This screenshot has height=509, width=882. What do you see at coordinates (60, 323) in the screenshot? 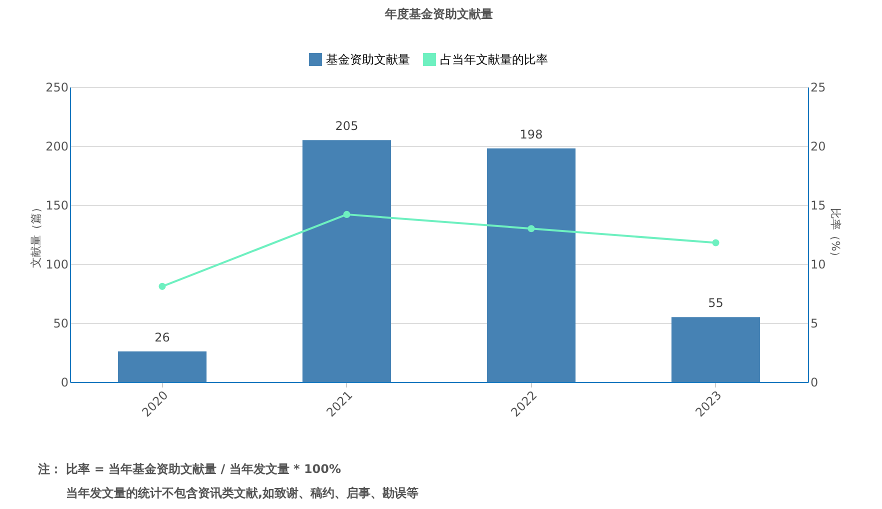
I see `y-tick-label: 50` at bounding box center [60, 323].